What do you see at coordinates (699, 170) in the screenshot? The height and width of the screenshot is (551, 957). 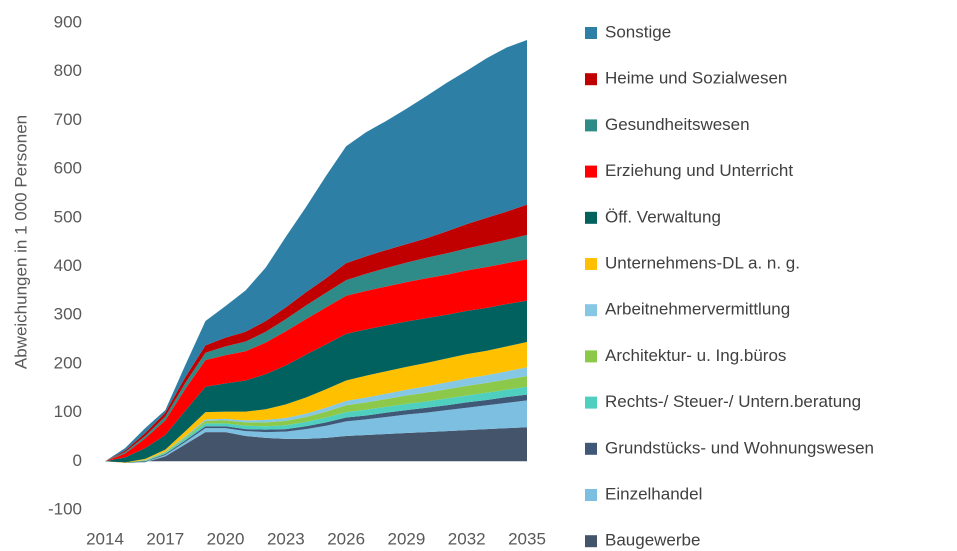 I see `legend-label: Erziehung und Unterricht` at bounding box center [699, 170].